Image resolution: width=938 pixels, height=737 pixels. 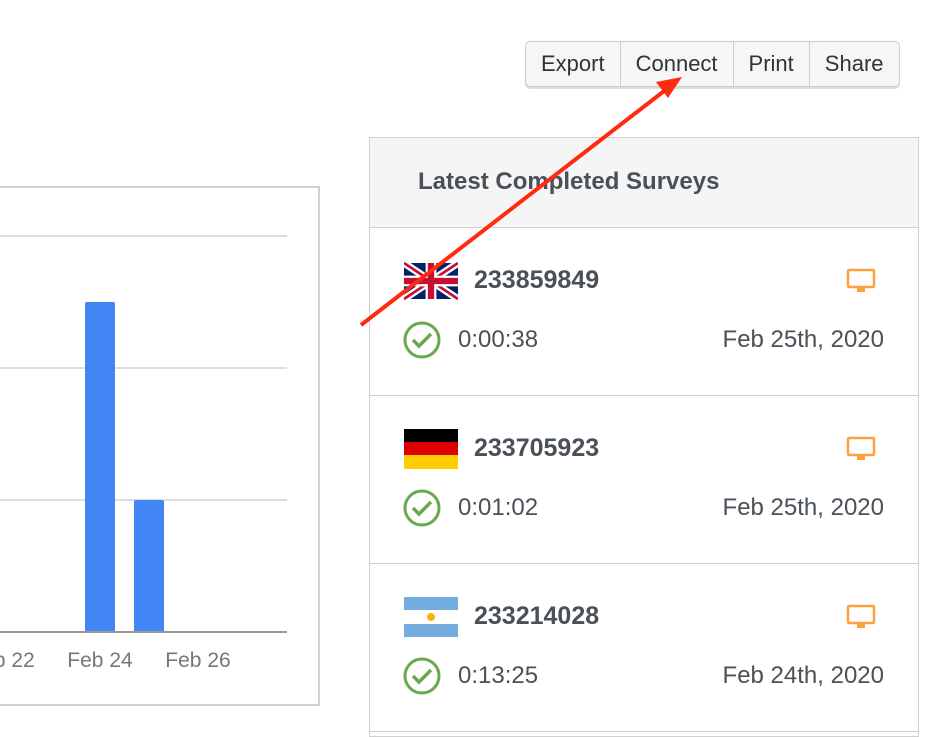 I want to click on argentina-flag-icon, so click(x=431, y=617).